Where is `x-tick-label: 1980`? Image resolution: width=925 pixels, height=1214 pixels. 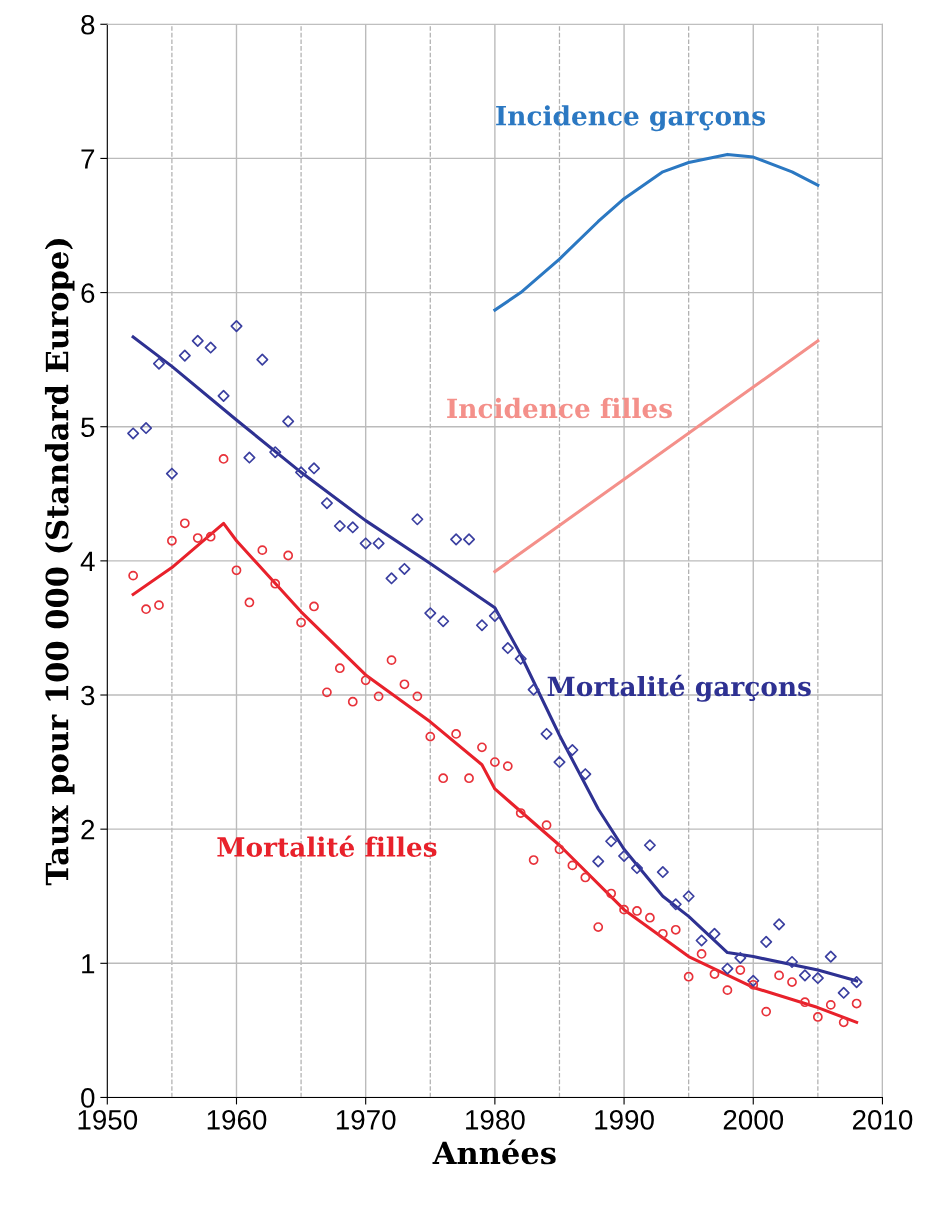
x-tick-label: 1980 is located at coordinates (495, 1119).